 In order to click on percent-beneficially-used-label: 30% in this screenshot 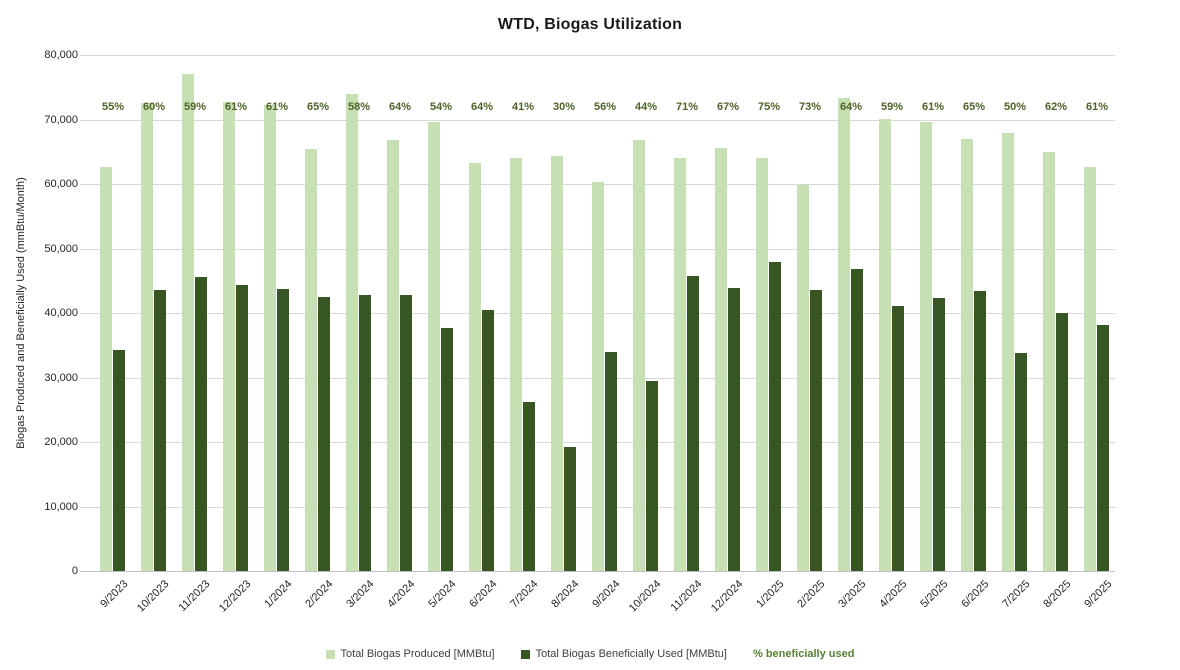, I will do `click(564, 107)`.